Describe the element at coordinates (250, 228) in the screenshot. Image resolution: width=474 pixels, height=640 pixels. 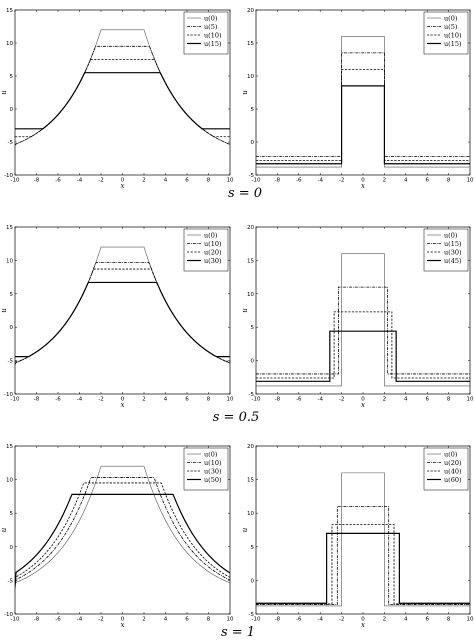
I see `y-tick-label: 20` at that location.